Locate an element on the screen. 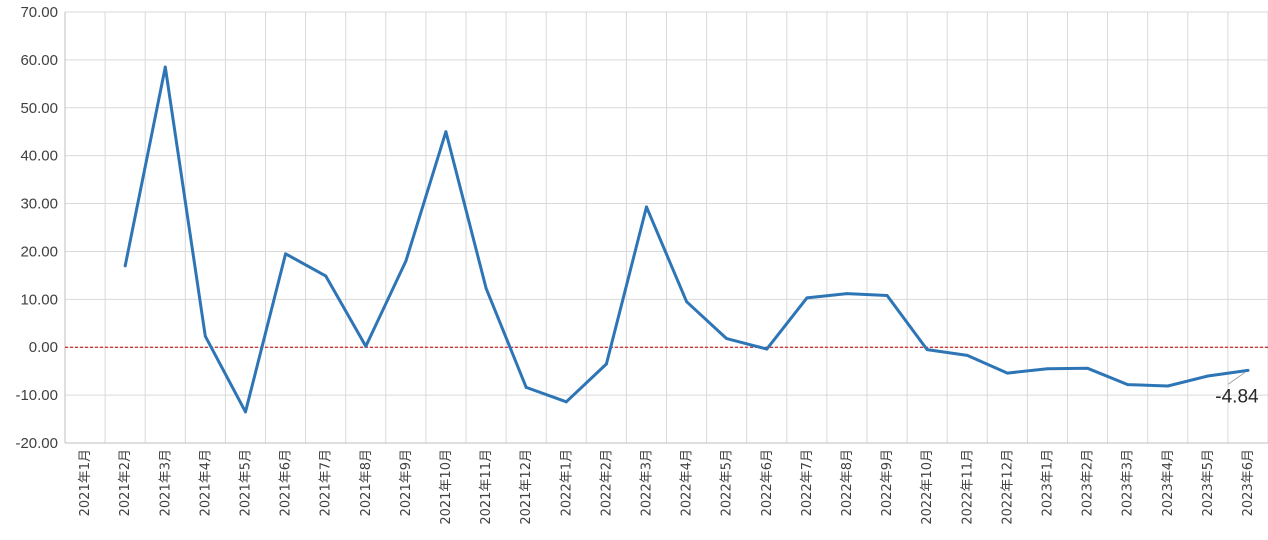 This screenshot has height=540, width=1268. data-label-leader is located at coordinates (1236, 378).